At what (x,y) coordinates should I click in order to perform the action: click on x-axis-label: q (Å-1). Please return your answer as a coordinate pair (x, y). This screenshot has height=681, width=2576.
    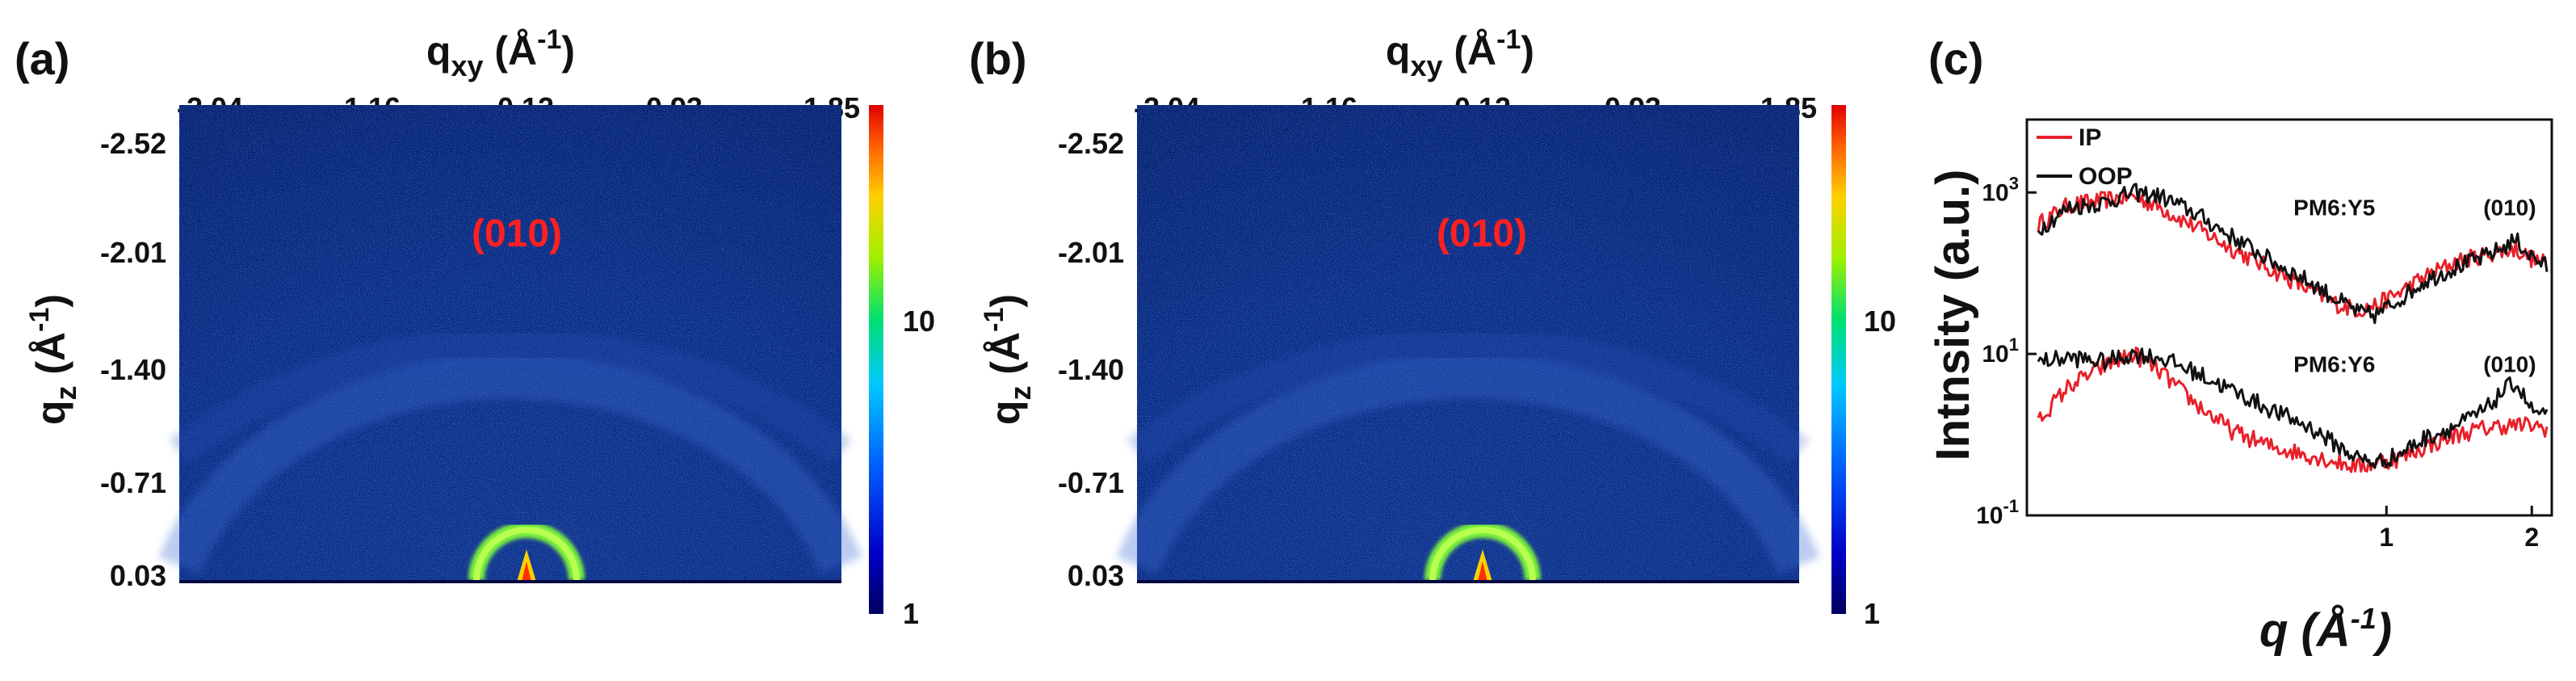
    Looking at the image, I should click on (2325, 629).